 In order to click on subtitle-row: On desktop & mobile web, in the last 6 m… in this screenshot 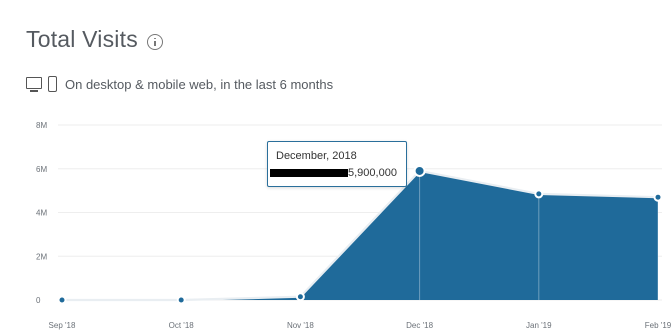, I will do `click(179, 84)`.